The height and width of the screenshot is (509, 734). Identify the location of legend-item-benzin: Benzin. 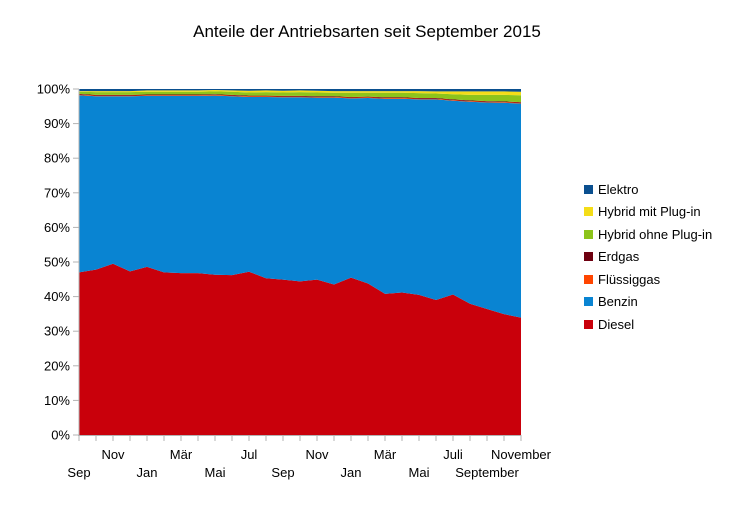
(648, 302).